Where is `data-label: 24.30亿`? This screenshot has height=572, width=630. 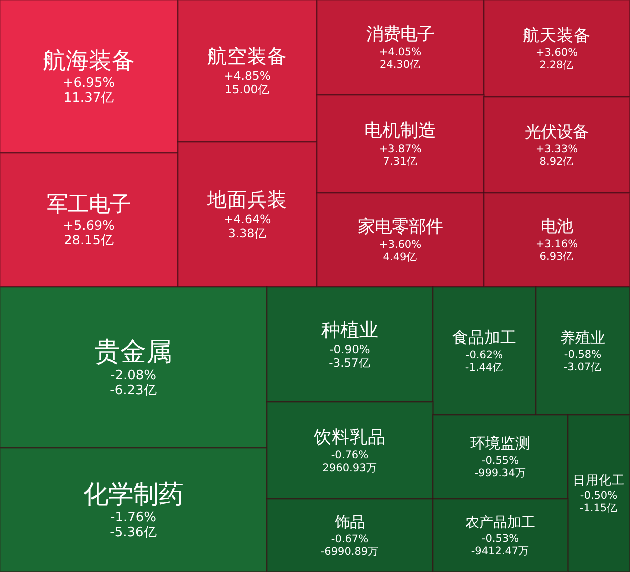 data-label: 24.30亿 is located at coordinates (401, 65).